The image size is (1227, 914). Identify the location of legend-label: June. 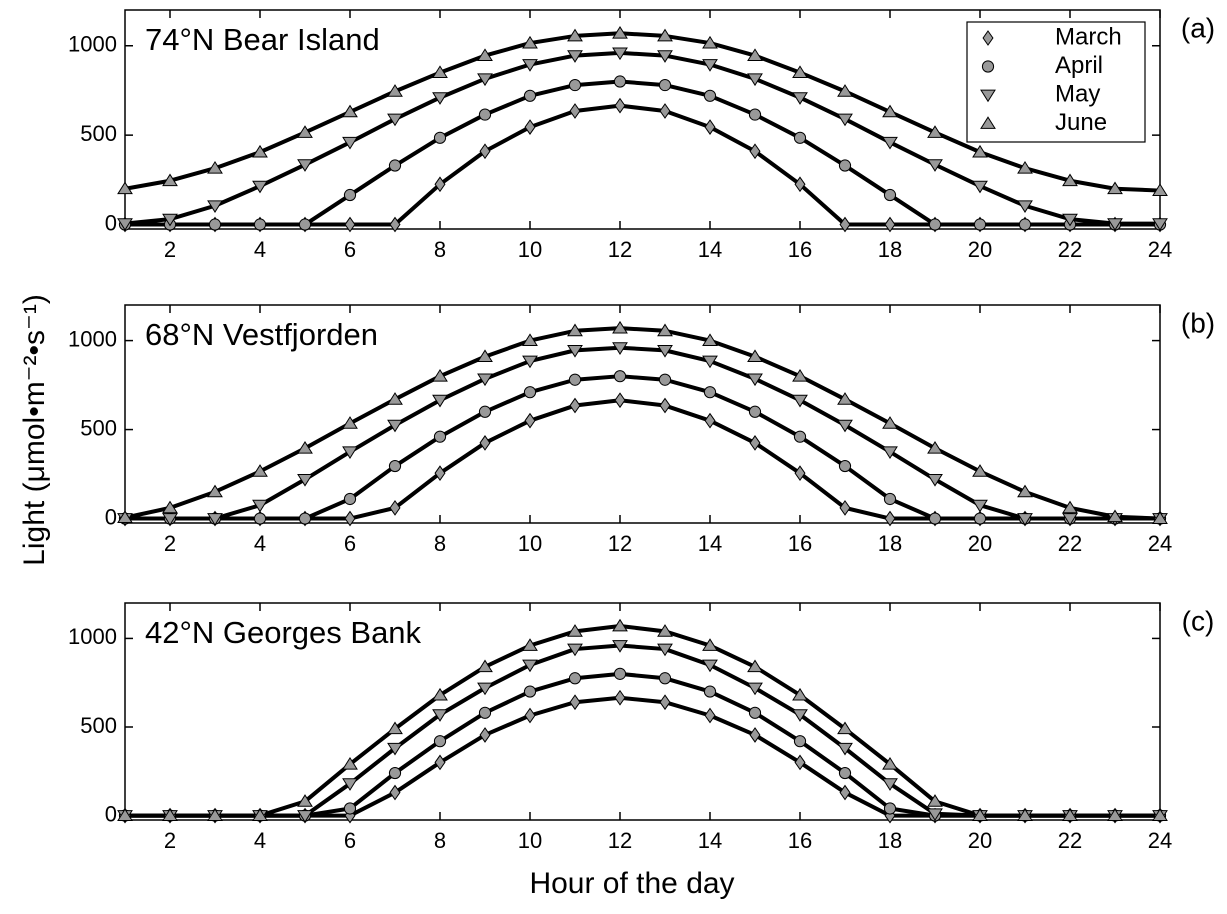
(1081, 122).